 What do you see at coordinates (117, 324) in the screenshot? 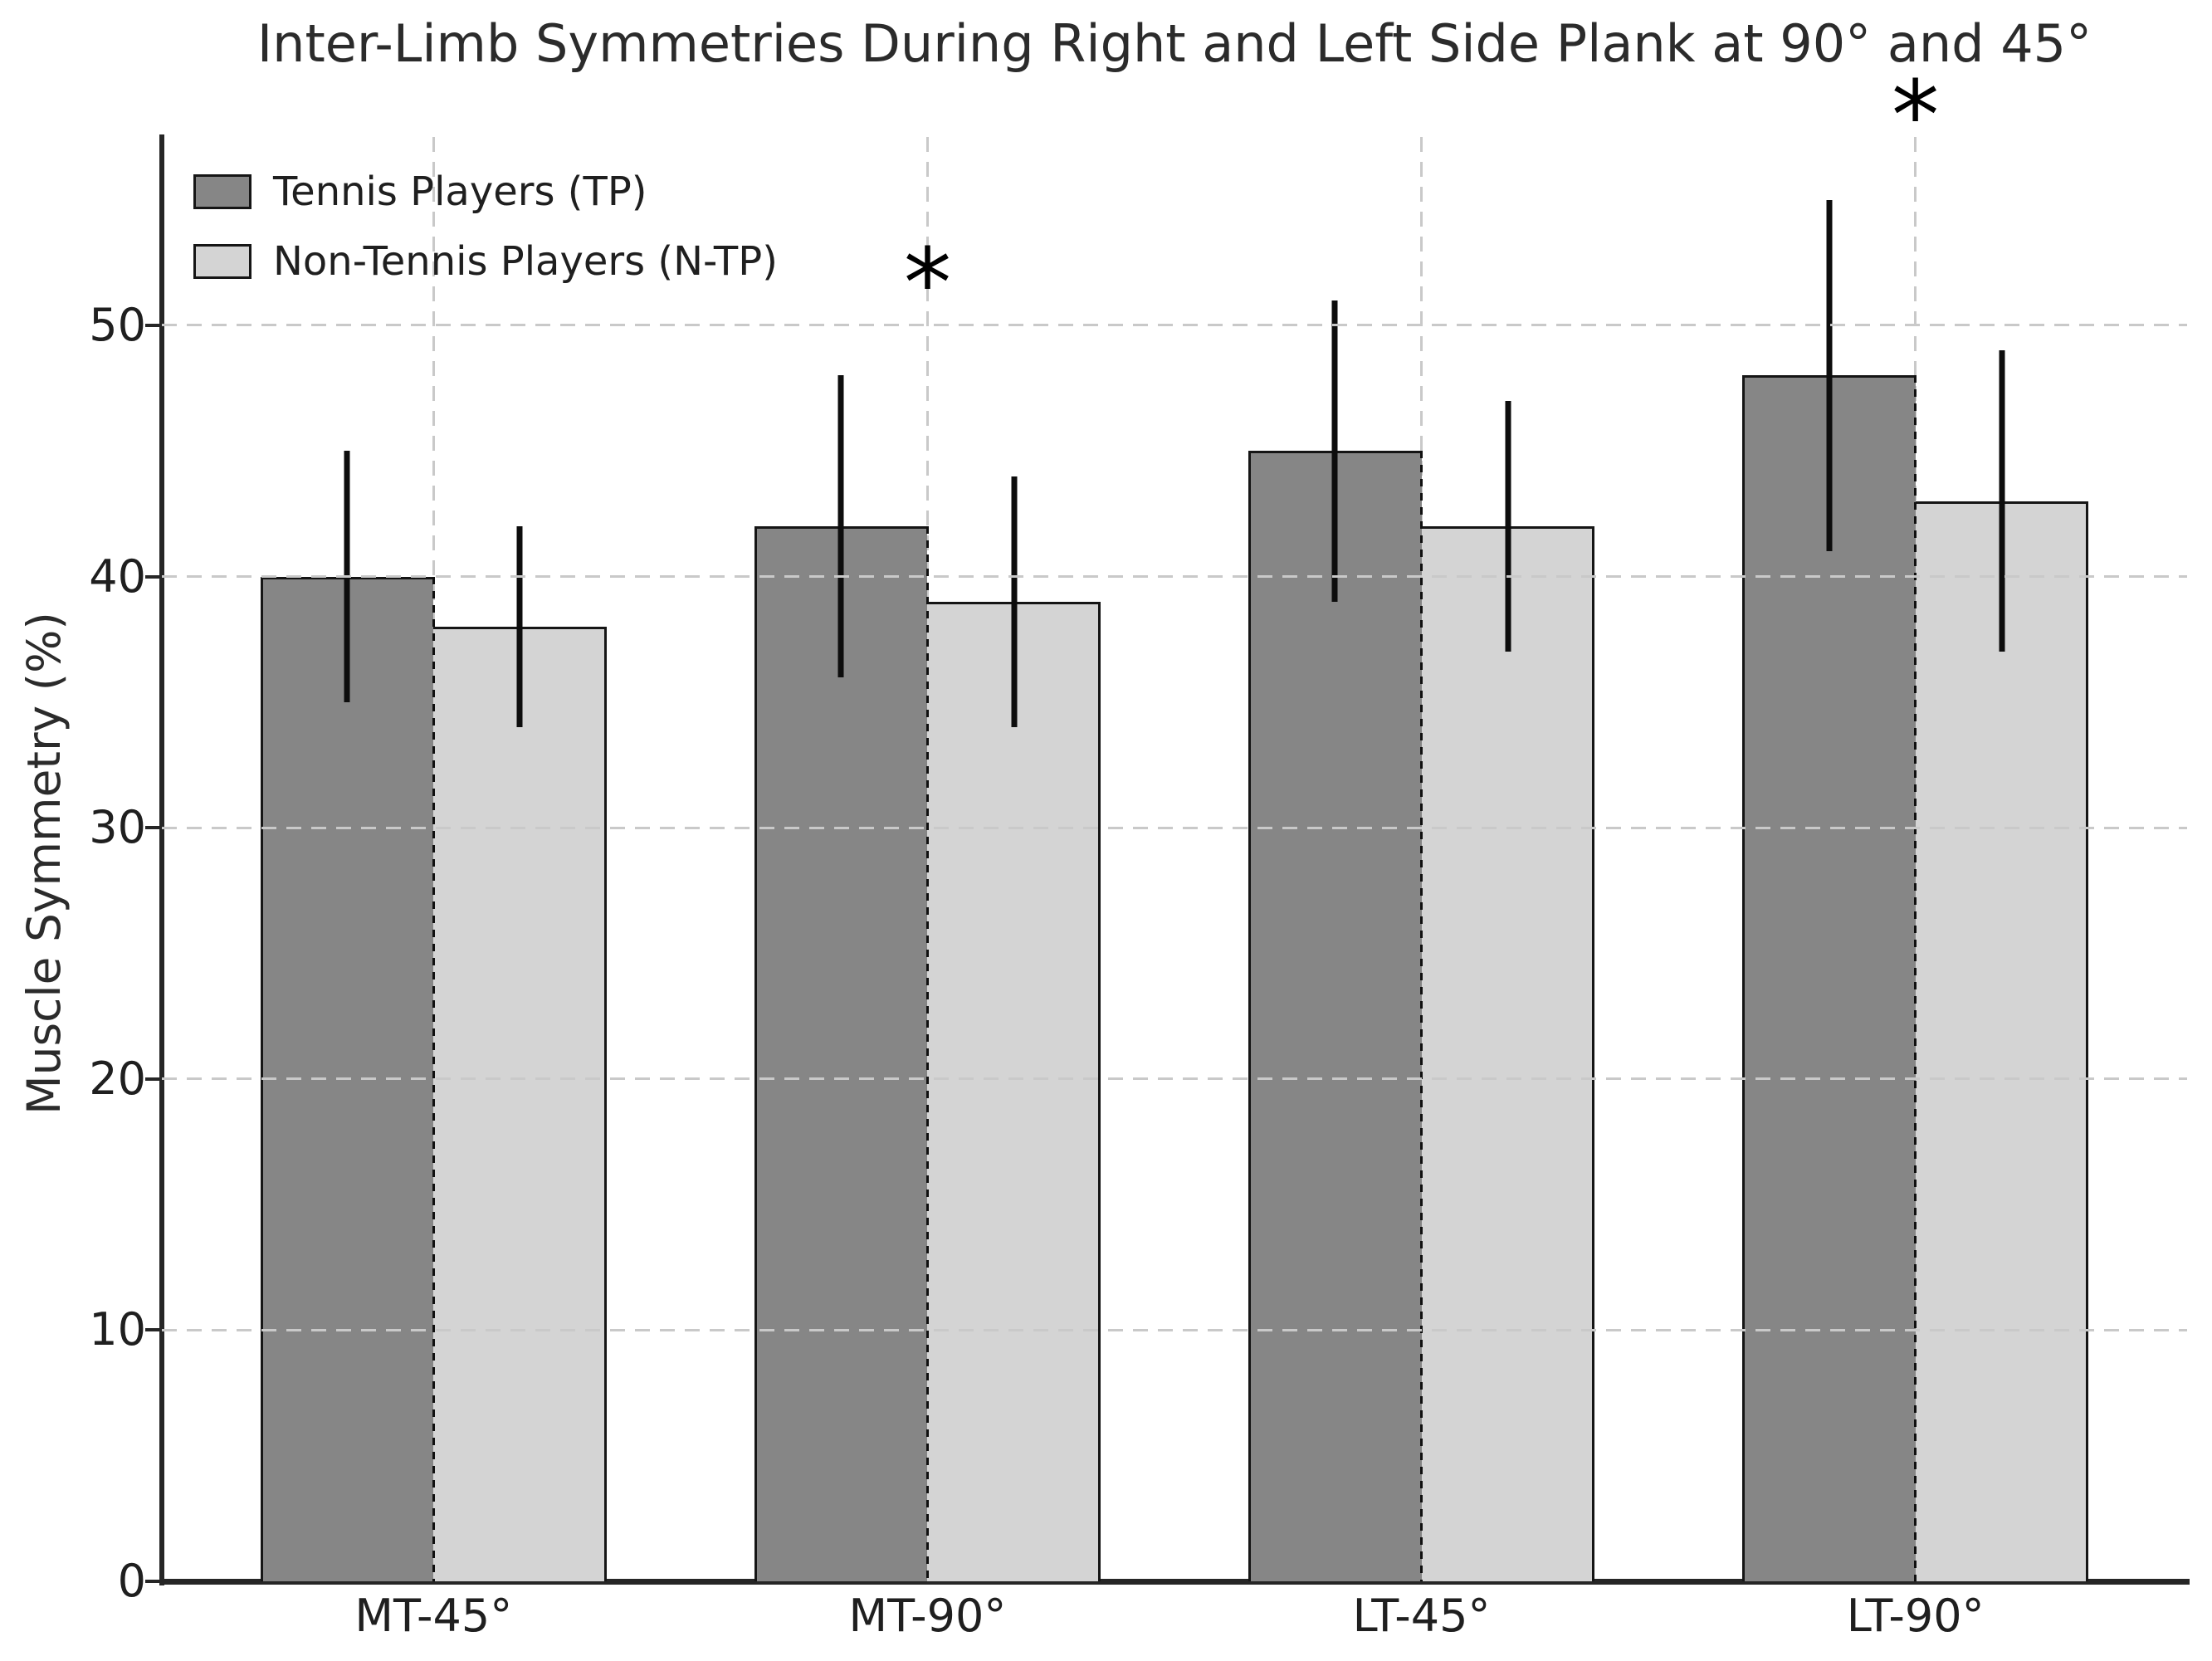
I see `y-tick-label-50: 50` at bounding box center [117, 324].